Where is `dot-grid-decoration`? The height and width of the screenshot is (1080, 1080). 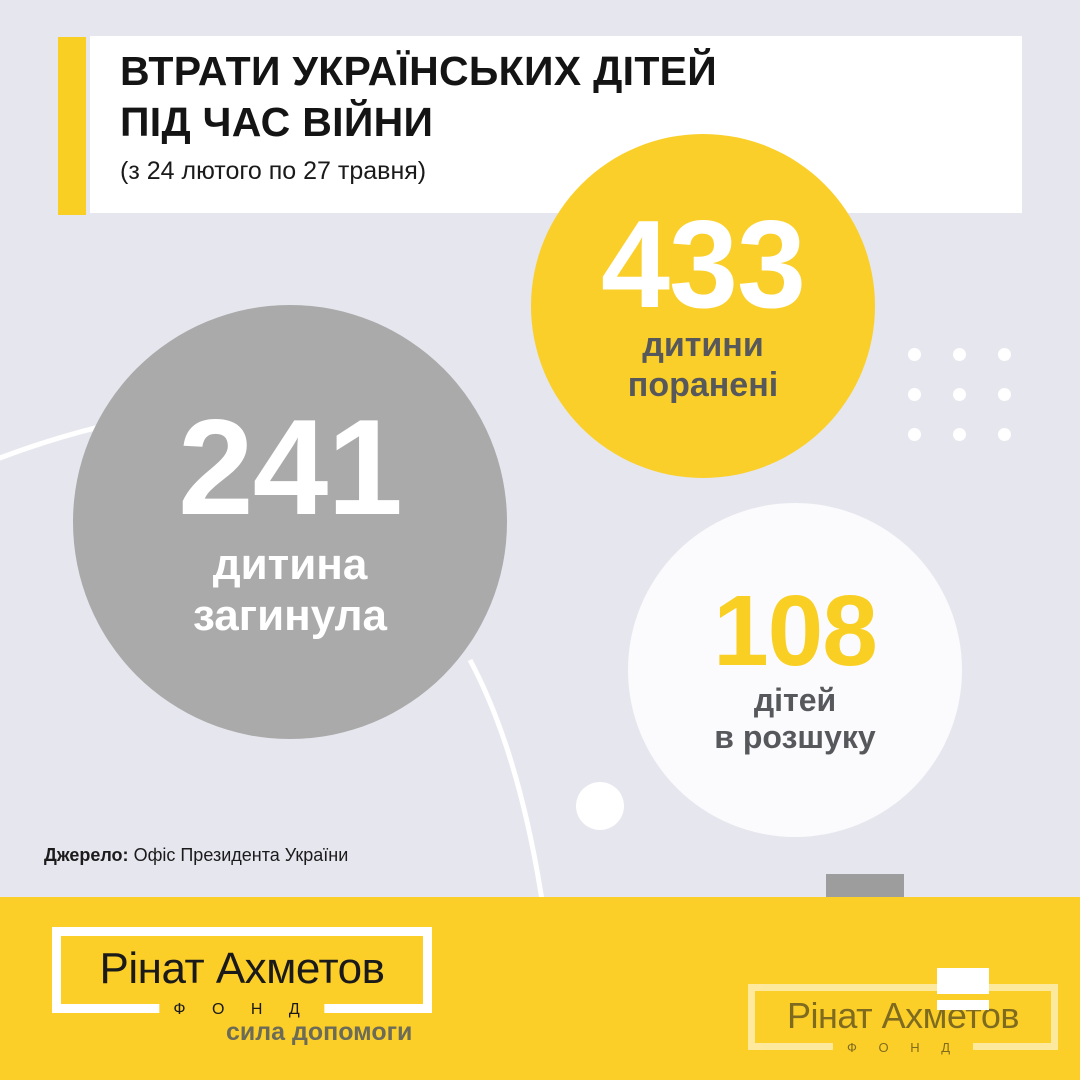 dot-grid-decoration is located at coordinates (975, 408).